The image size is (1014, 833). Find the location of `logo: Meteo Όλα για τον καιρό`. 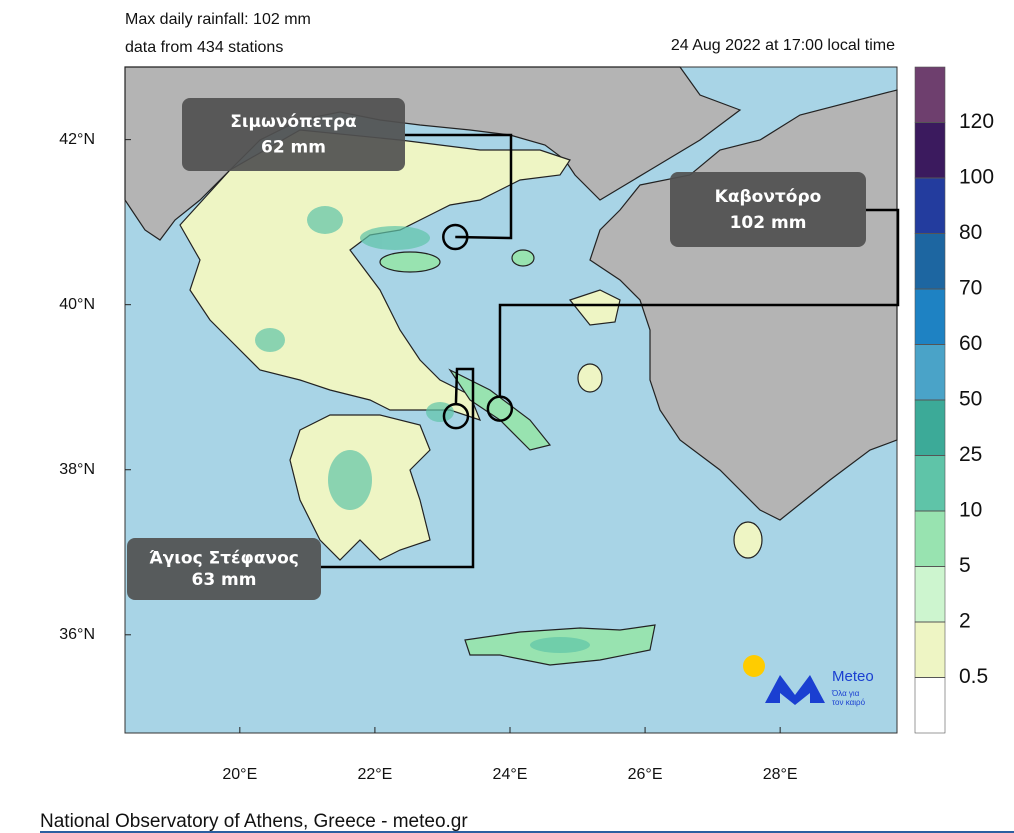

logo: Meteo Όλα για τον καιρό is located at coordinates (808, 681).